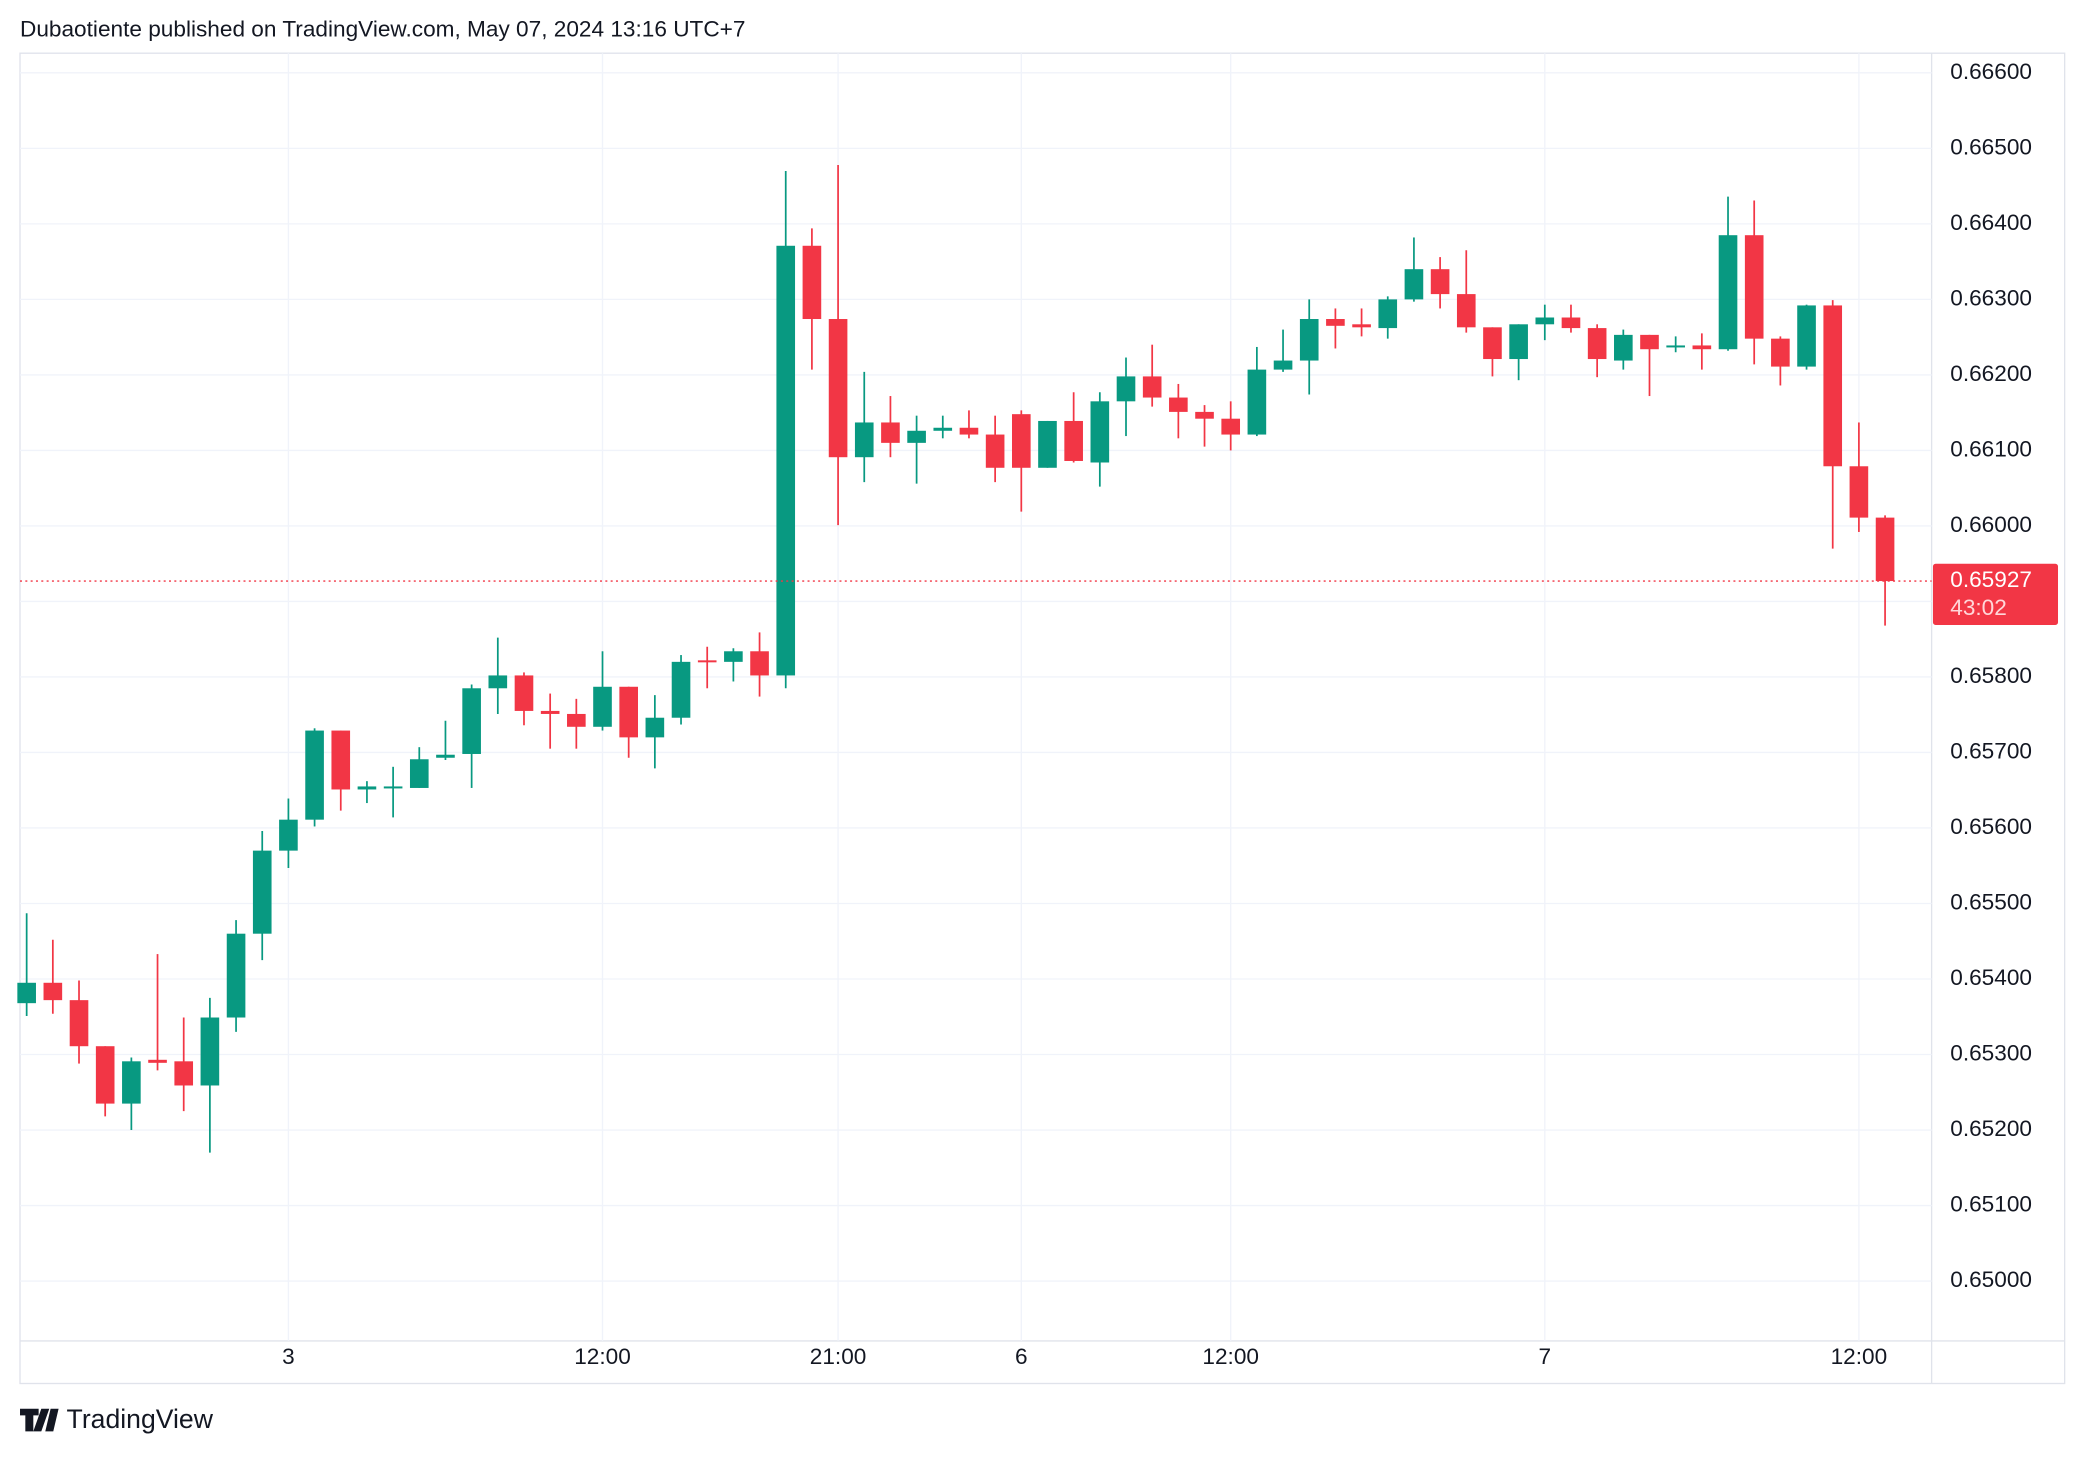 This screenshot has width=2086, height=1459. Describe the element at coordinates (1991, 750) in the screenshot. I see `y-tick-label: 0.65700` at that location.